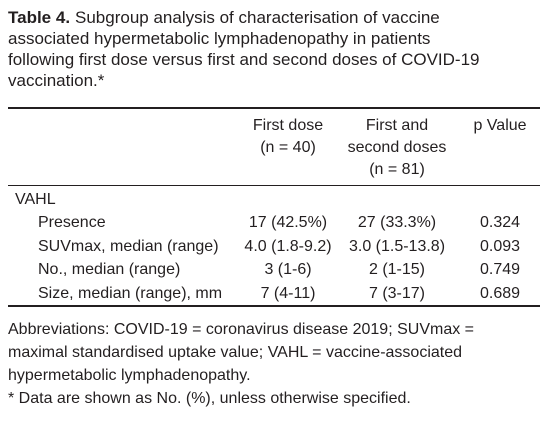 Image resolution: width=548 pixels, height=421 pixels. Describe the element at coordinates (288, 293) in the screenshot. I see `cell: 7 (4-11)` at that location.